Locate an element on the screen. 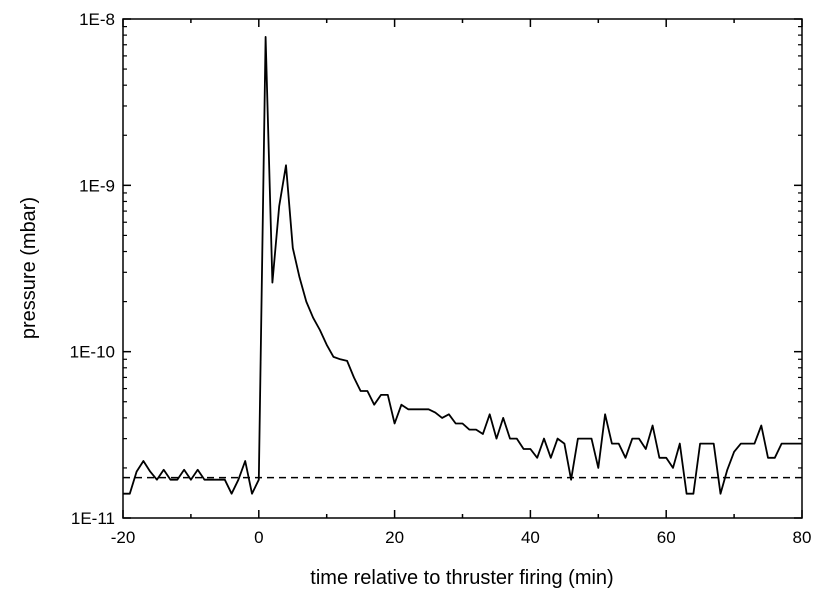 The image size is (814, 591). x-tick-label: 0 is located at coordinates (258, 537).